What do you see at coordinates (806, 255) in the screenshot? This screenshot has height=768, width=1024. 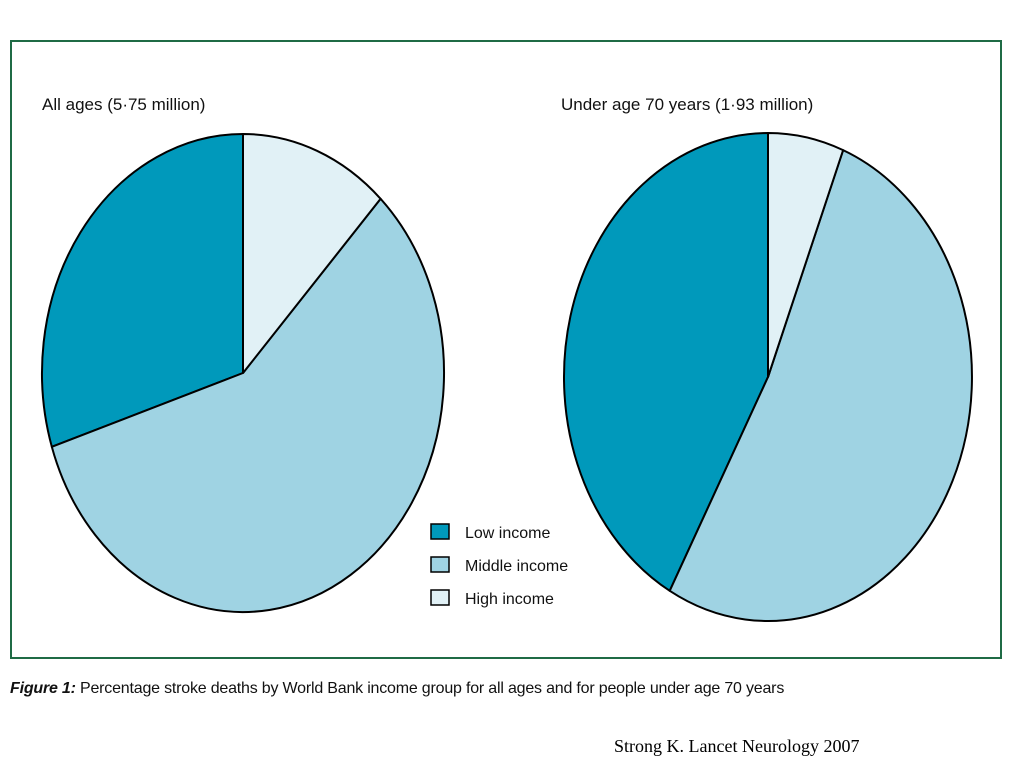 I see `pie-1-slice-high-income` at bounding box center [806, 255].